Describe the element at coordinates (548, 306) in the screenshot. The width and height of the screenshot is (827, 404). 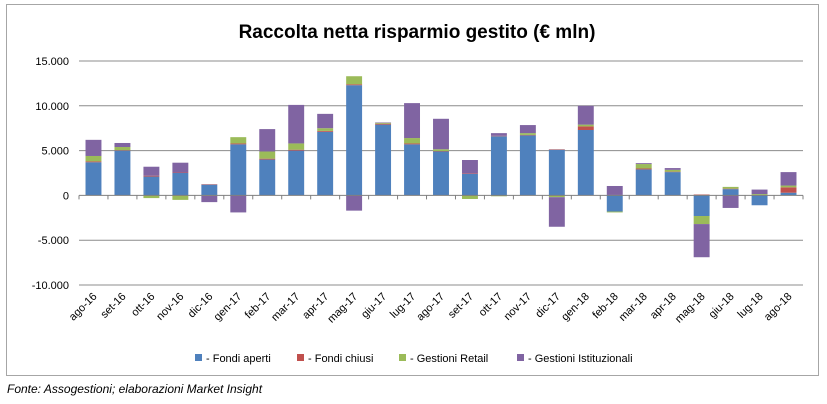
I see `x-tick-label: dic-17` at that location.